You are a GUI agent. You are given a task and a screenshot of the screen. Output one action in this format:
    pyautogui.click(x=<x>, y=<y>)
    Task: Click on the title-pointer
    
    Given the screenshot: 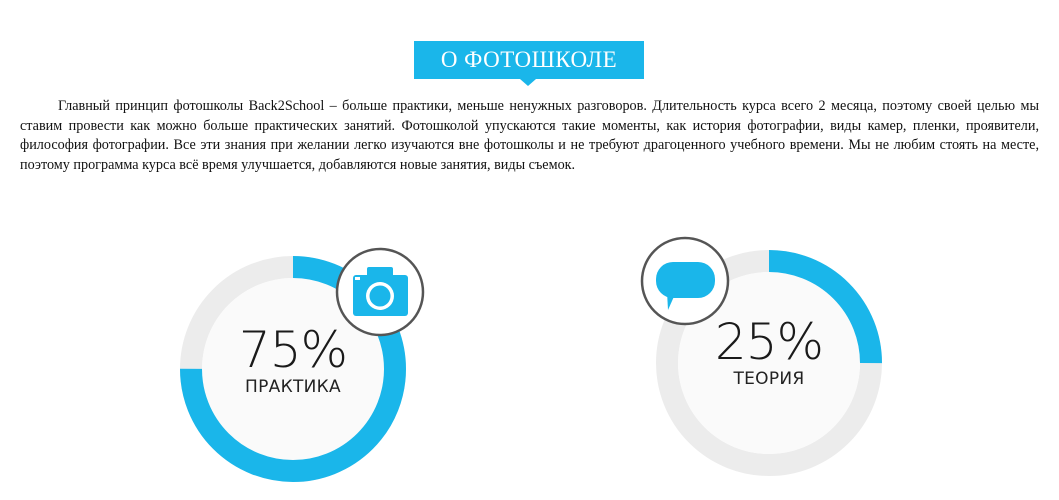 What is the action you would take?
    pyautogui.click(x=528, y=82)
    